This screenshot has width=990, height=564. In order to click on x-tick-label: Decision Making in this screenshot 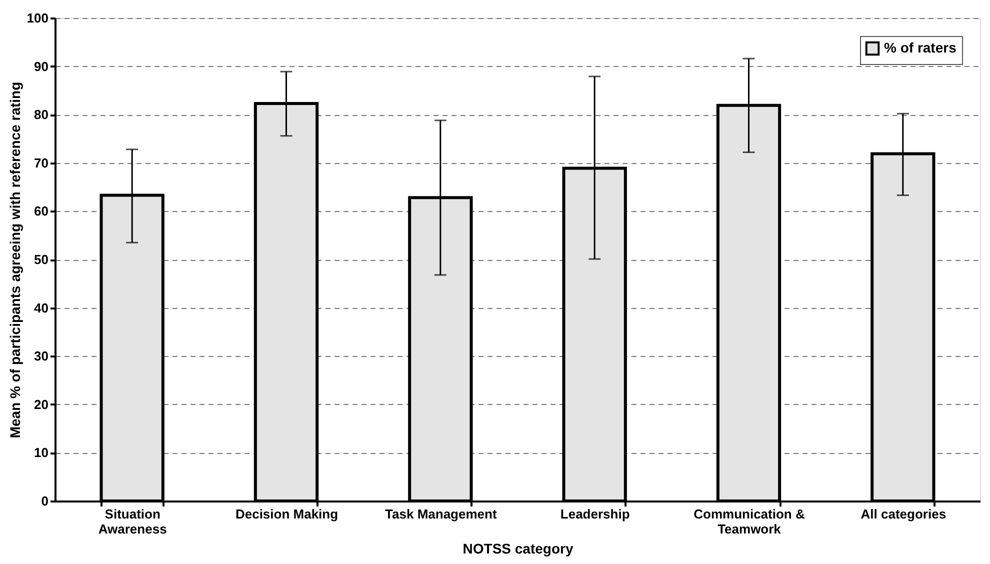, I will do `click(286, 514)`.